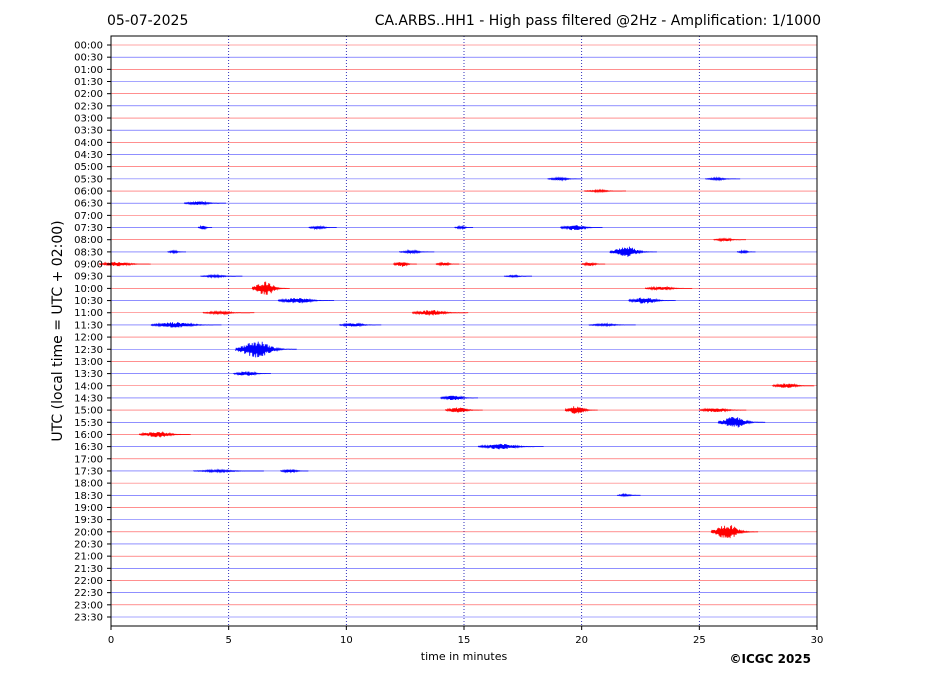 This screenshot has width=927, height=696. What do you see at coordinates (88, 70) in the screenshot?
I see `y-tick-label-01:00: 01:00` at bounding box center [88, 70].